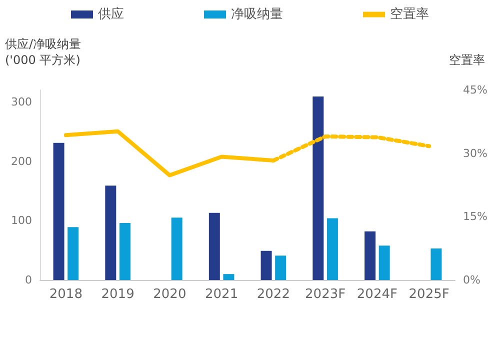 The image size is (500, 337). Describe the element at coordinates (475, 217) in the screenshot. I see `y2-tick-label: 15%` at that location.